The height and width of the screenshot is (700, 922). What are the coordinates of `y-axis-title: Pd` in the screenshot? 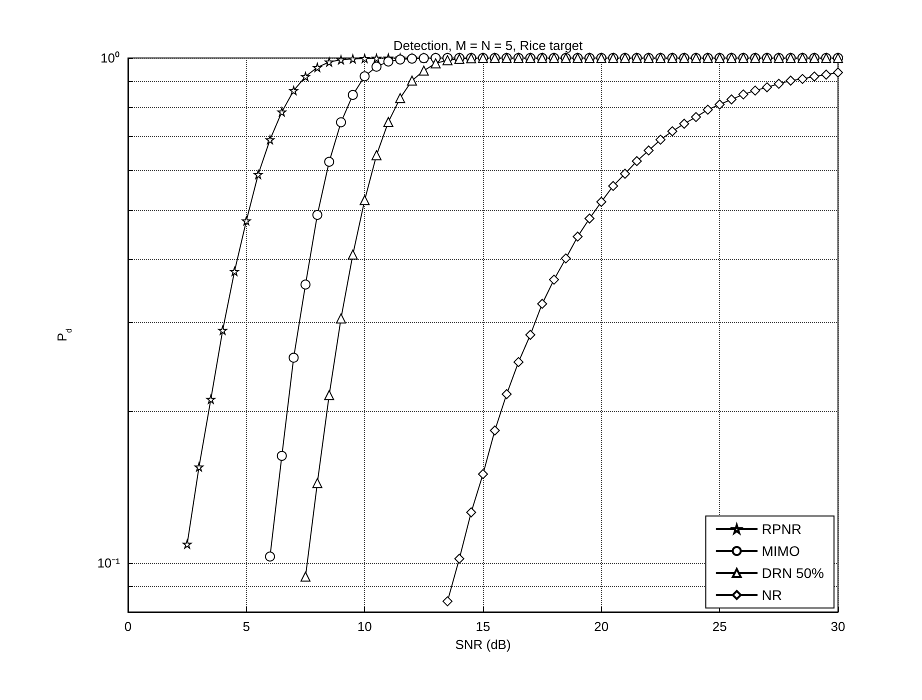 It's located at (64, 335).